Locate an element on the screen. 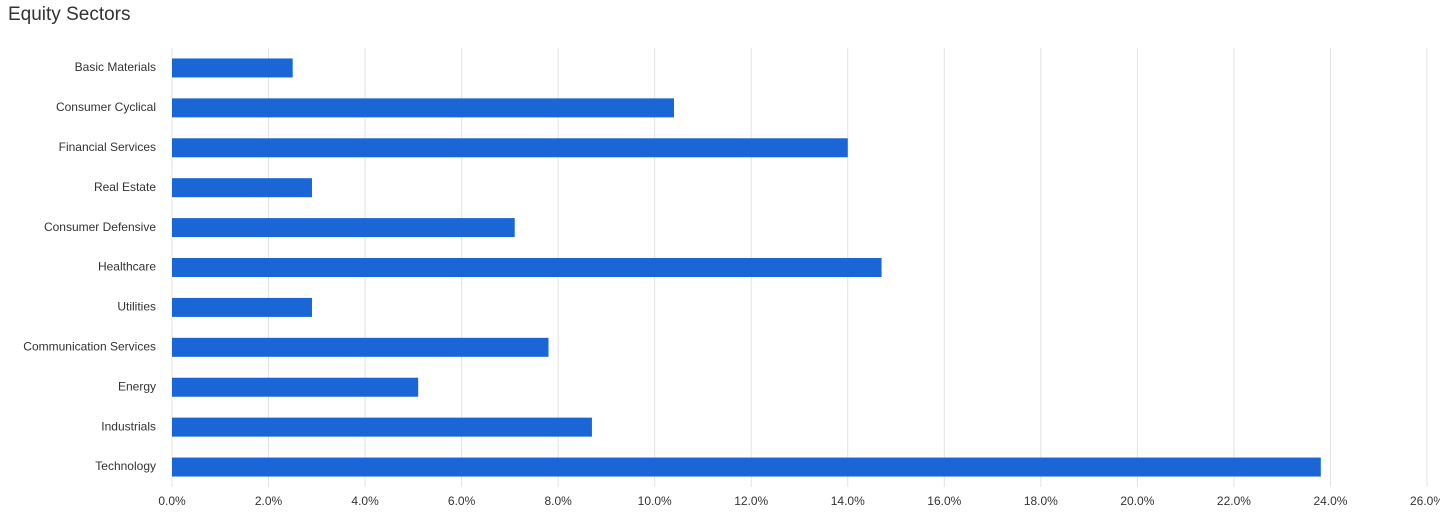 This screenshot has width=1440, height=517. x-tick-label: 24.0% is located at coordinates (1330, 501).